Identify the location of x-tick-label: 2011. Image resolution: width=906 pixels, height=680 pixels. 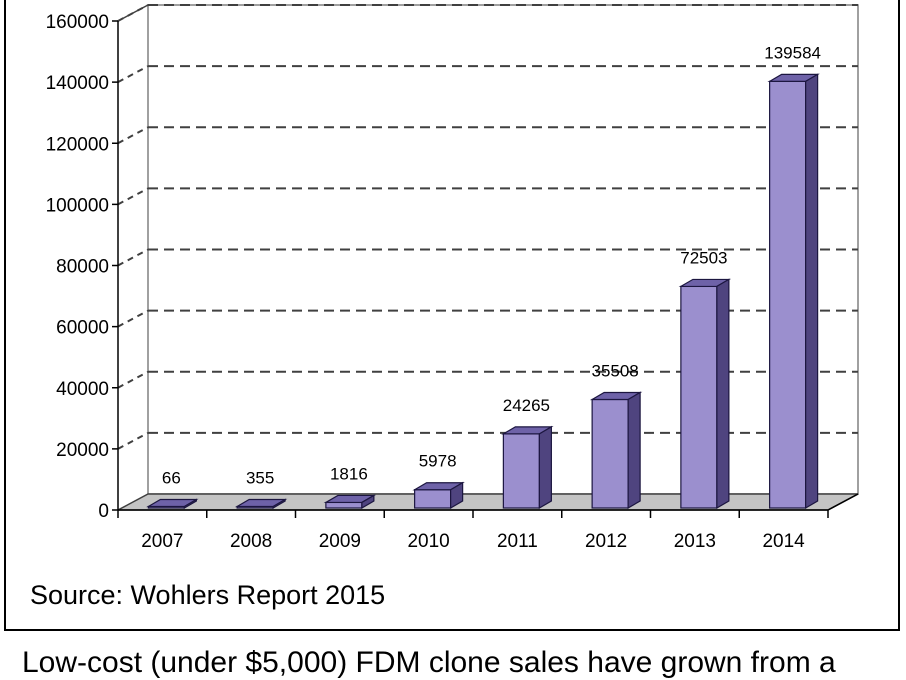
(517, 541).